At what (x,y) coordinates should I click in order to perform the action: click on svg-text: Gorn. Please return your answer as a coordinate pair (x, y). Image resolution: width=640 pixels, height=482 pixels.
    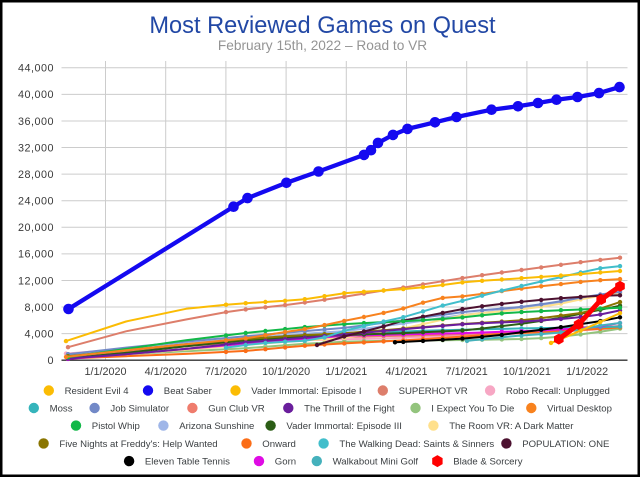
    Looking at the image, I should click on (285, 462).